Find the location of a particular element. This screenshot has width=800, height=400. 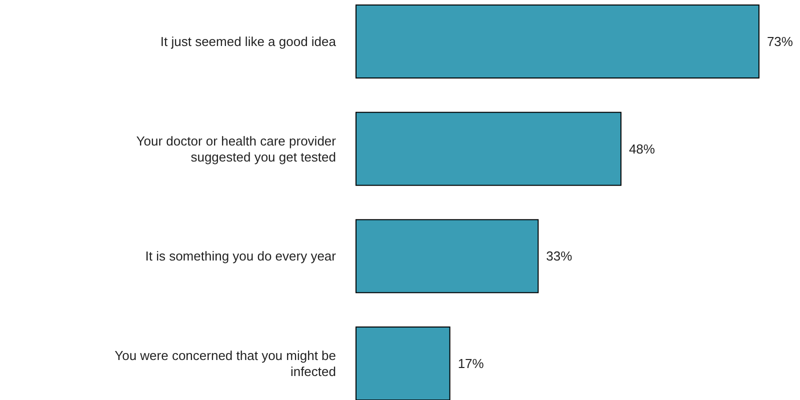

data-label: 48% is located at coordinates (642, 148).